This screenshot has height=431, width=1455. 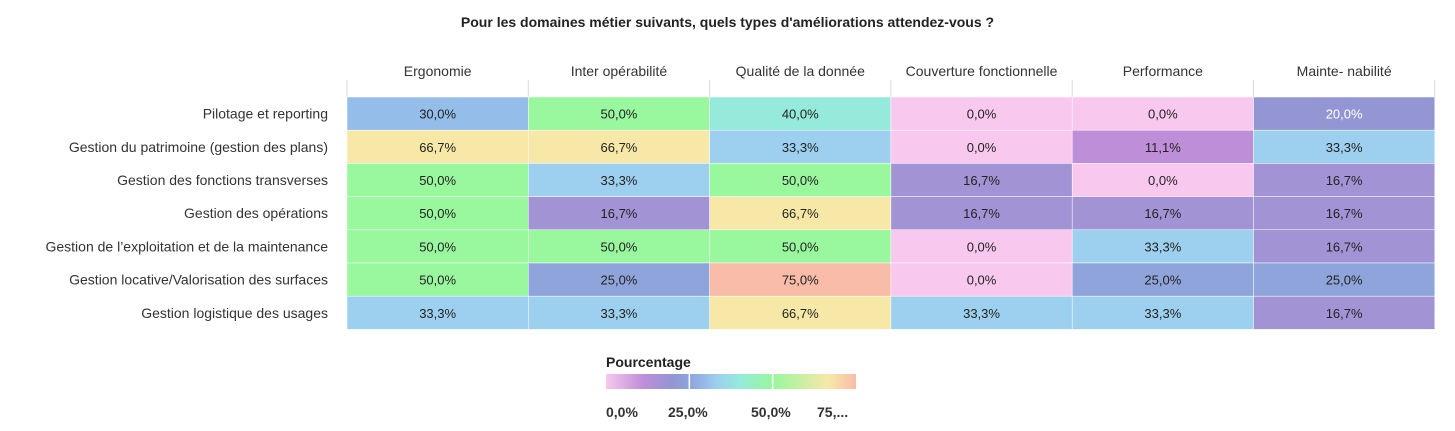 I want to click on cell-value-label: 75,0%, so click(x=800, y=280).